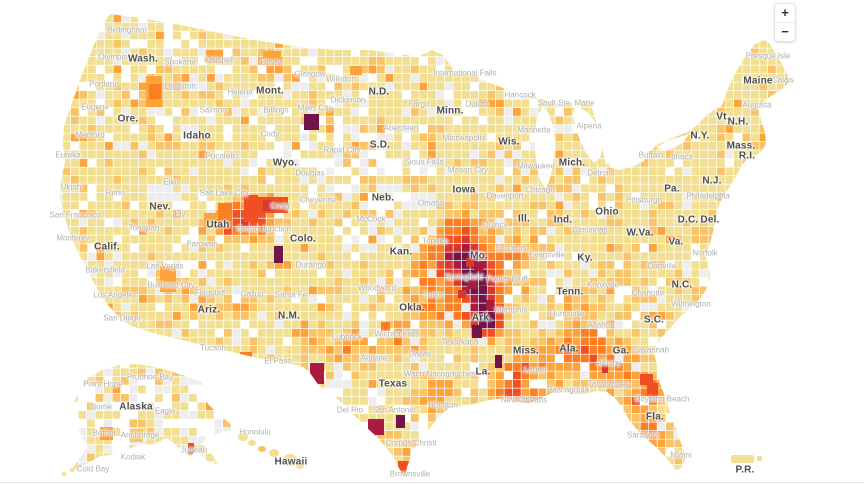  Describe the element at coordinates (411, 454) in the screenshot. I see `hawaii-and-islands` at that location.